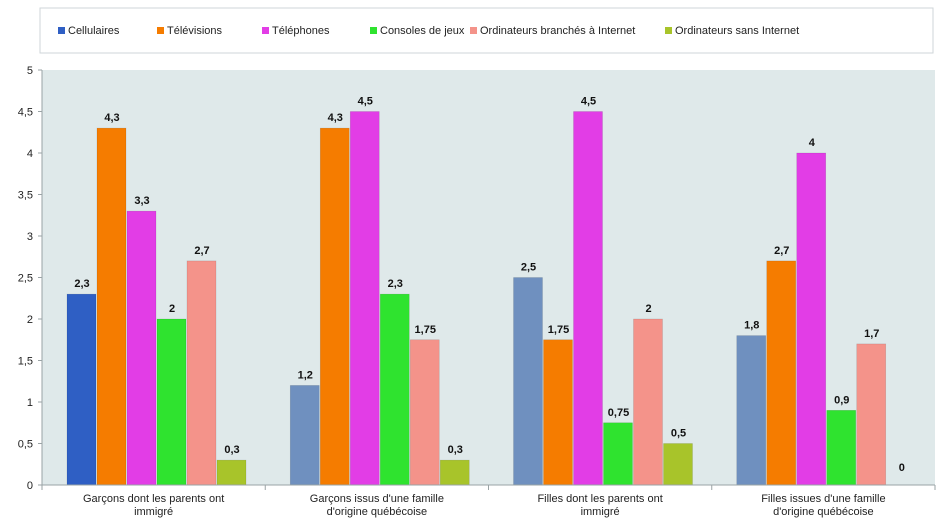 This screenshot has height=525, width=940. Describe the element at coordinates (30, 71) in the screenshot. I see `y-tick-label: 5` at that location.